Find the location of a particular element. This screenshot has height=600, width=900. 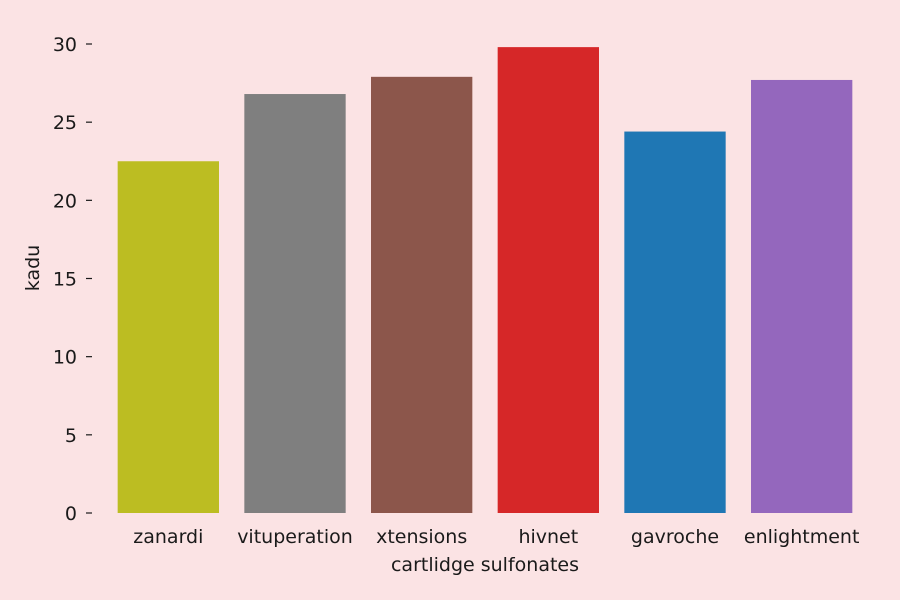

bar-enlightment is located at coordinates (802, 296).